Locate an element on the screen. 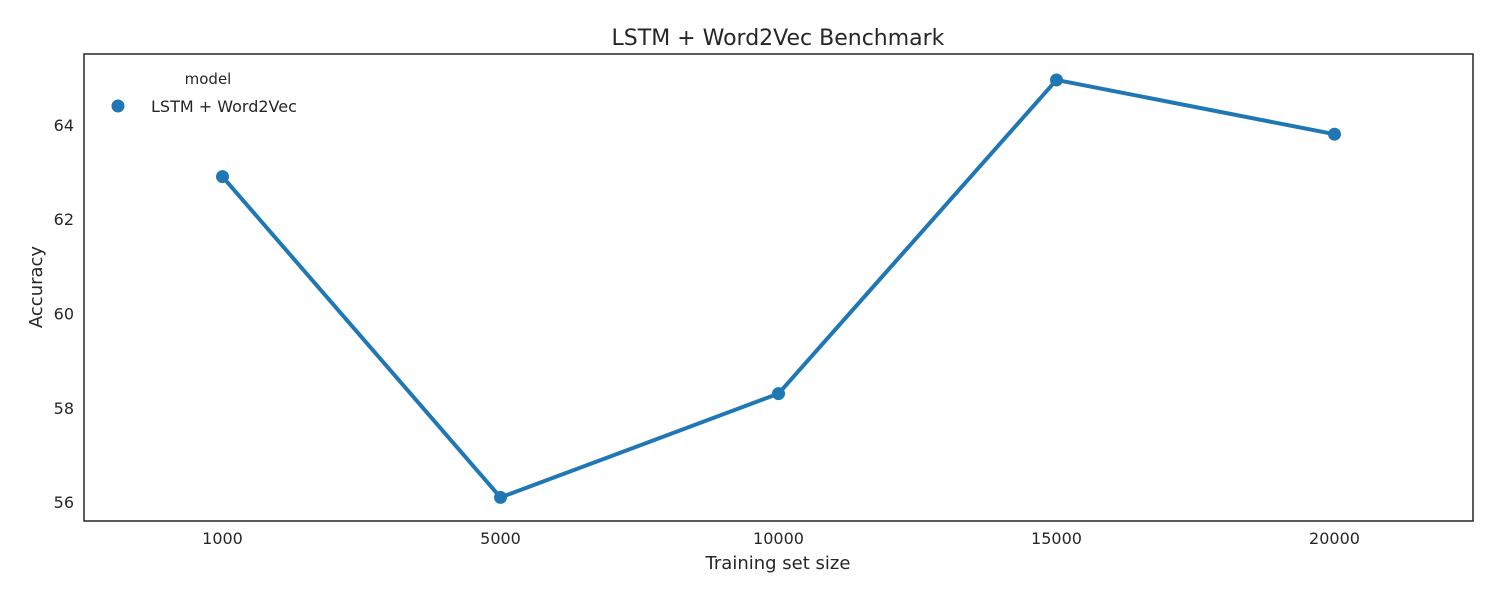 Image resolution: width=1500 pixels, height=600 pixels. x-tick-label: 15000 is located at coordinates (1056, 538).